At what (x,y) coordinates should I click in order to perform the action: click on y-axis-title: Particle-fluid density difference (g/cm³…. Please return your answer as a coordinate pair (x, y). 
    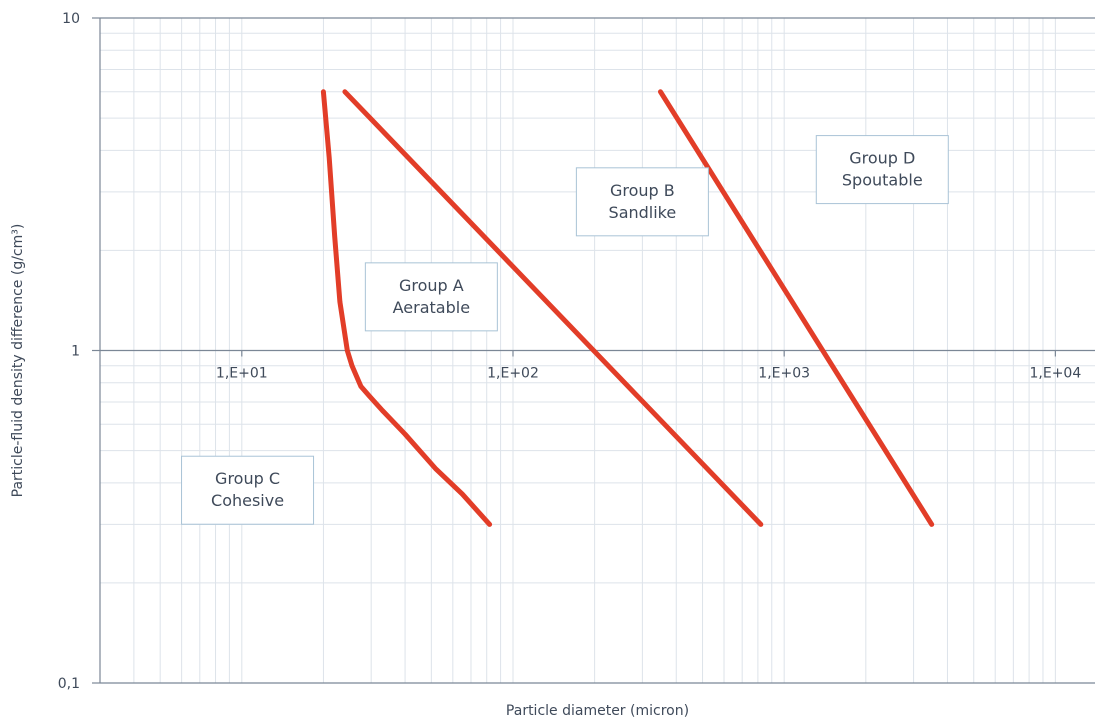
    Looking at the image, I should click on (18, 361).